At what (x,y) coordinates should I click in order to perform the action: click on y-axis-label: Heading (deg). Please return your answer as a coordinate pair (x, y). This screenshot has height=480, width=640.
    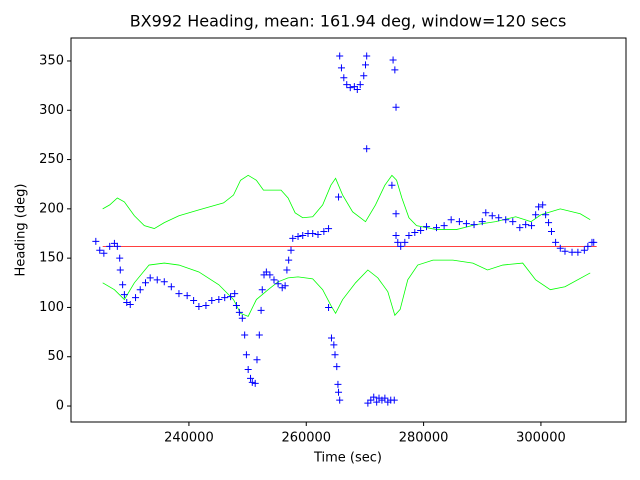
    Looking at the image, I should click on (21, 230).